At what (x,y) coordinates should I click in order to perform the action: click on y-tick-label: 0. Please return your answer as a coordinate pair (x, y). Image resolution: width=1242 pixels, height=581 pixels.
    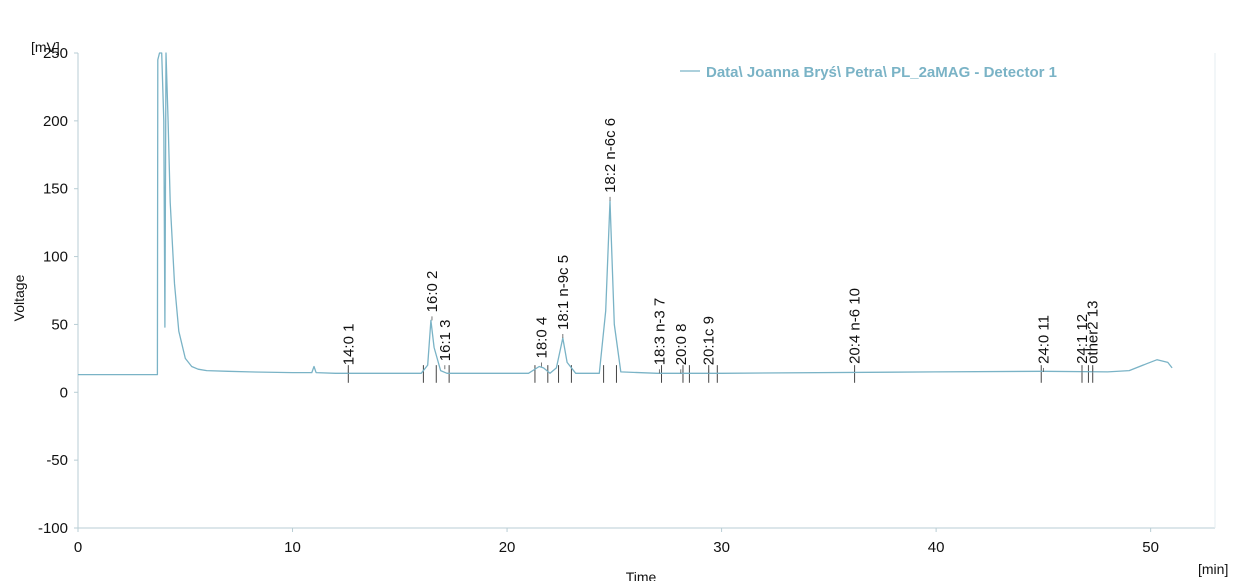
    Looking at the image, I should click on (64, 392).